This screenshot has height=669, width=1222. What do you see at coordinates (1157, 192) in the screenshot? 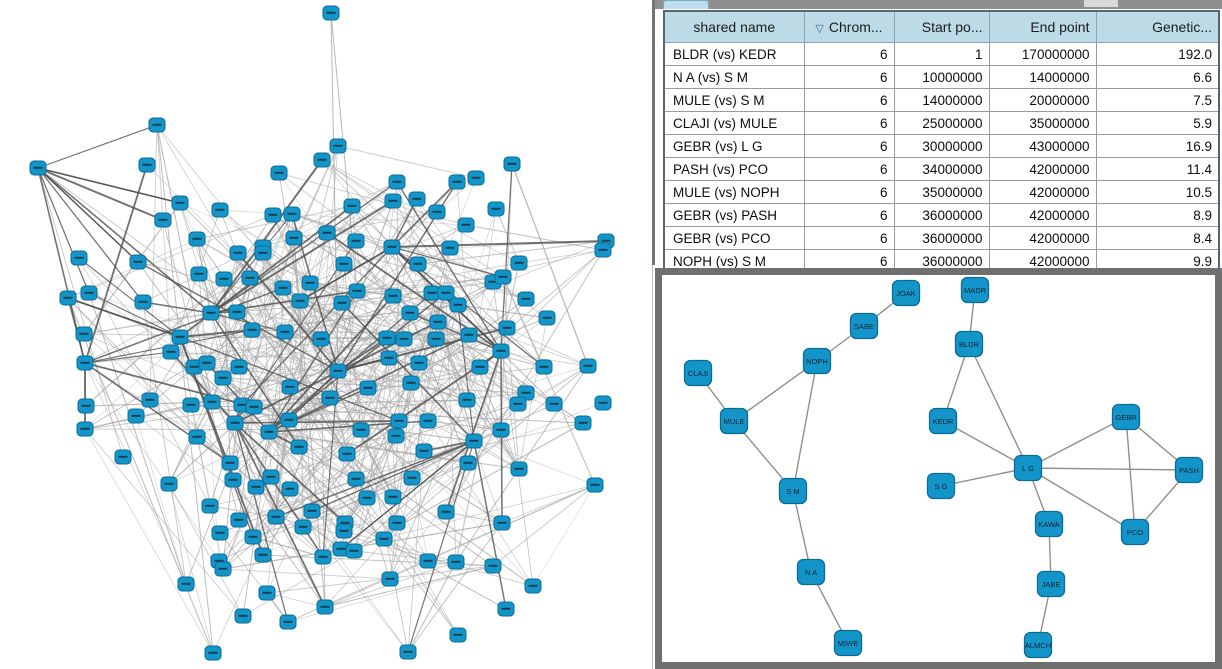
I see `cell-value: 10.5` at bounding box center [1157, 192].